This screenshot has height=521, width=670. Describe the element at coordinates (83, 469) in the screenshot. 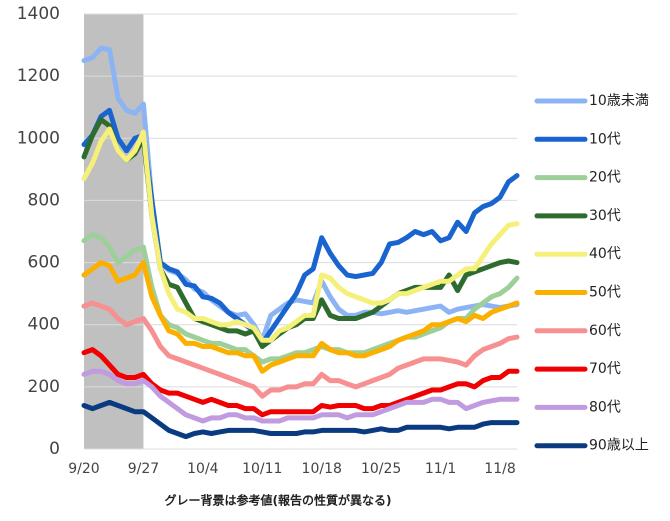

I see `x-tick-label: 9/20` at that location.